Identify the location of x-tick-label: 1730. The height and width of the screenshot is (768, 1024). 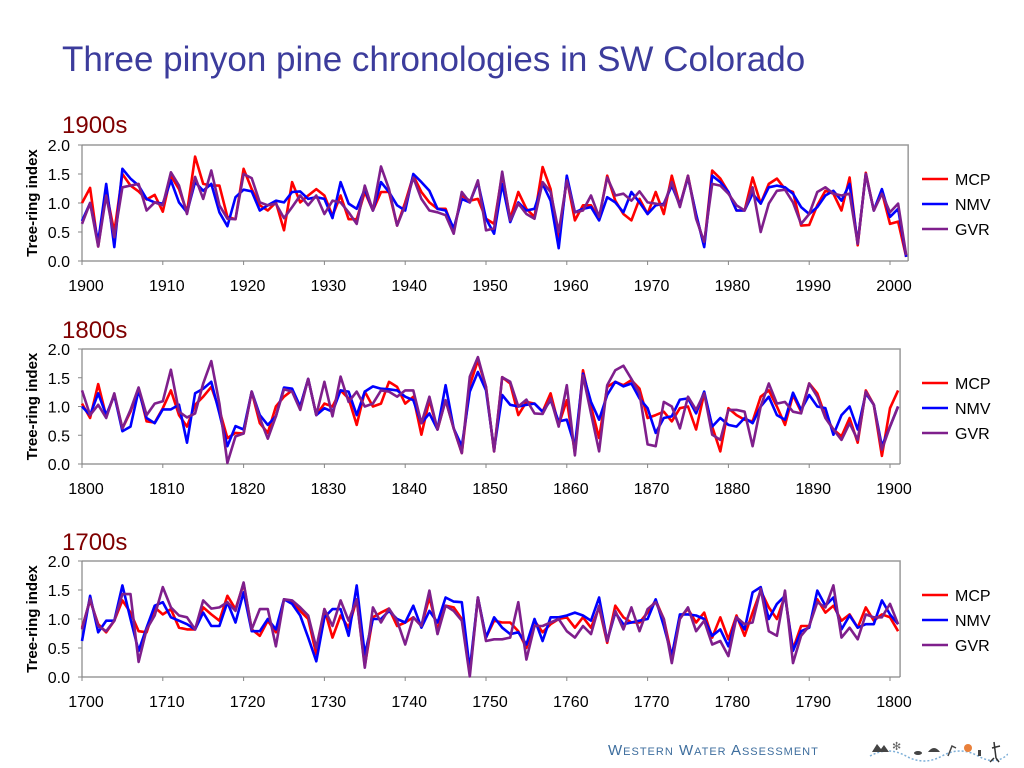
(329, 702).